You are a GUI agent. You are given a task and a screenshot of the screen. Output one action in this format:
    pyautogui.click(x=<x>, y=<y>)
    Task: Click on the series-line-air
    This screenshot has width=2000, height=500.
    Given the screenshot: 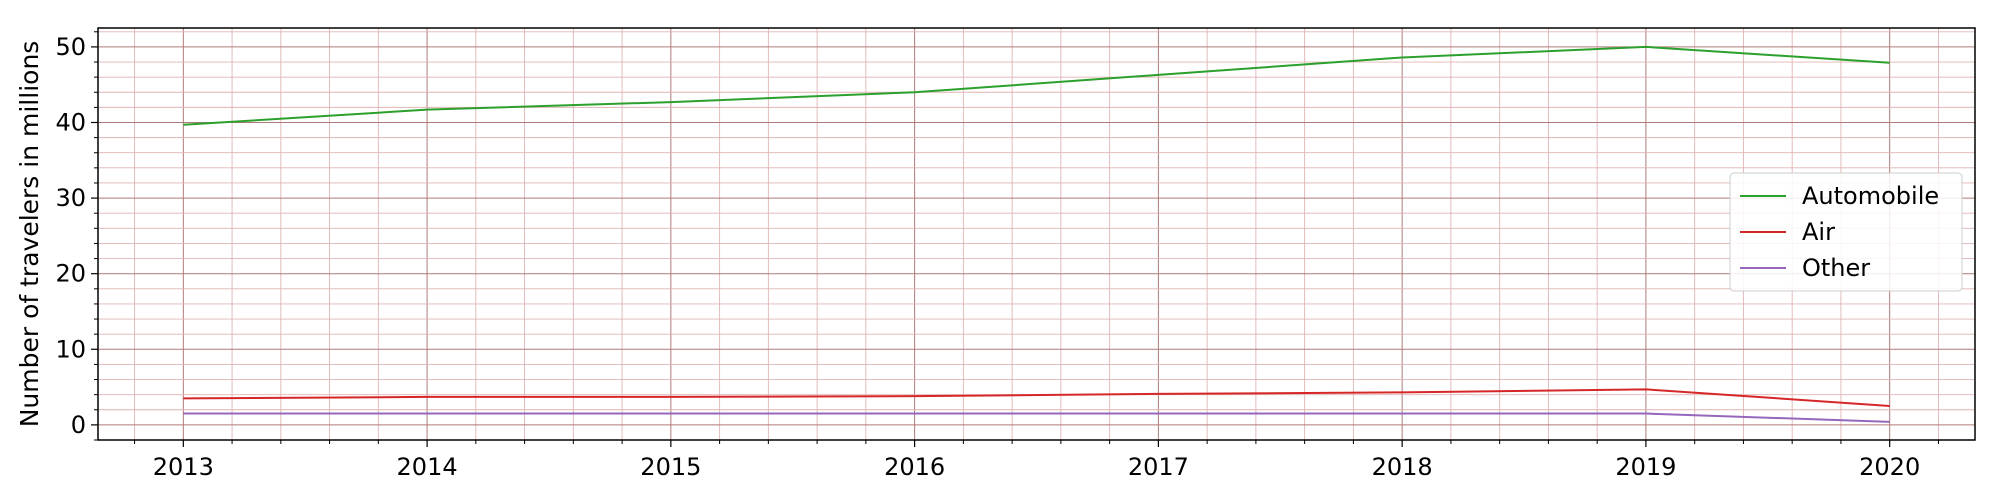 What is the action you would take?
    pyautogui.click(x=1036, y=397)
    